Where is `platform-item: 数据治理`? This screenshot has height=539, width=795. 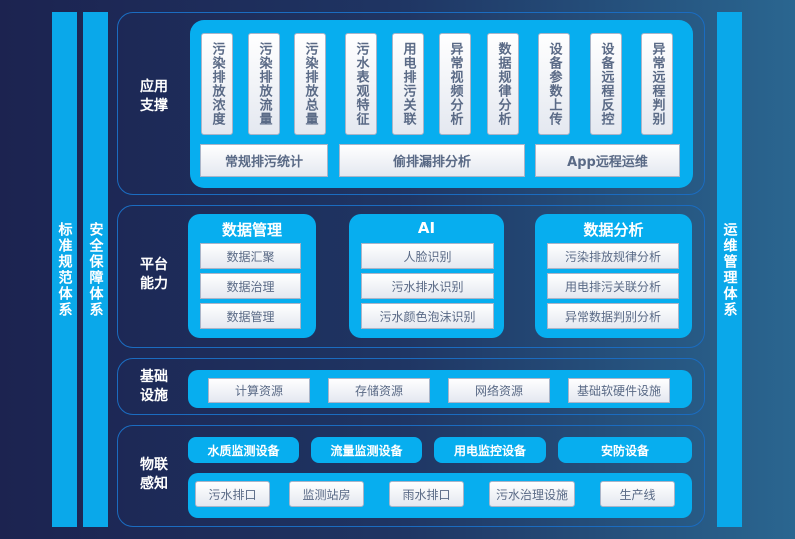 platform-item: 数据治理 is located at coordinates (250, 286).